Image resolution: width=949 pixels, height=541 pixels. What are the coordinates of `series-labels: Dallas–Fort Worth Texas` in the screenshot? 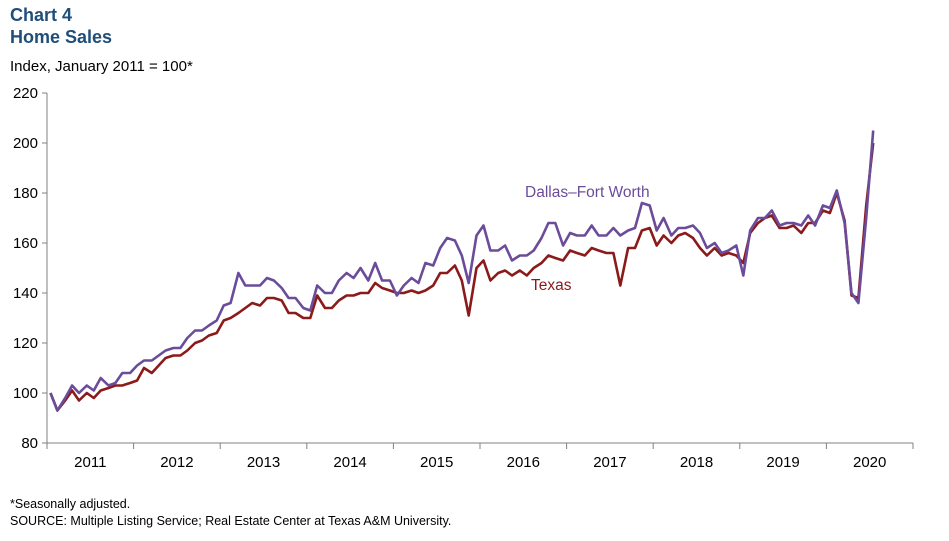 It's located at (587, 239).